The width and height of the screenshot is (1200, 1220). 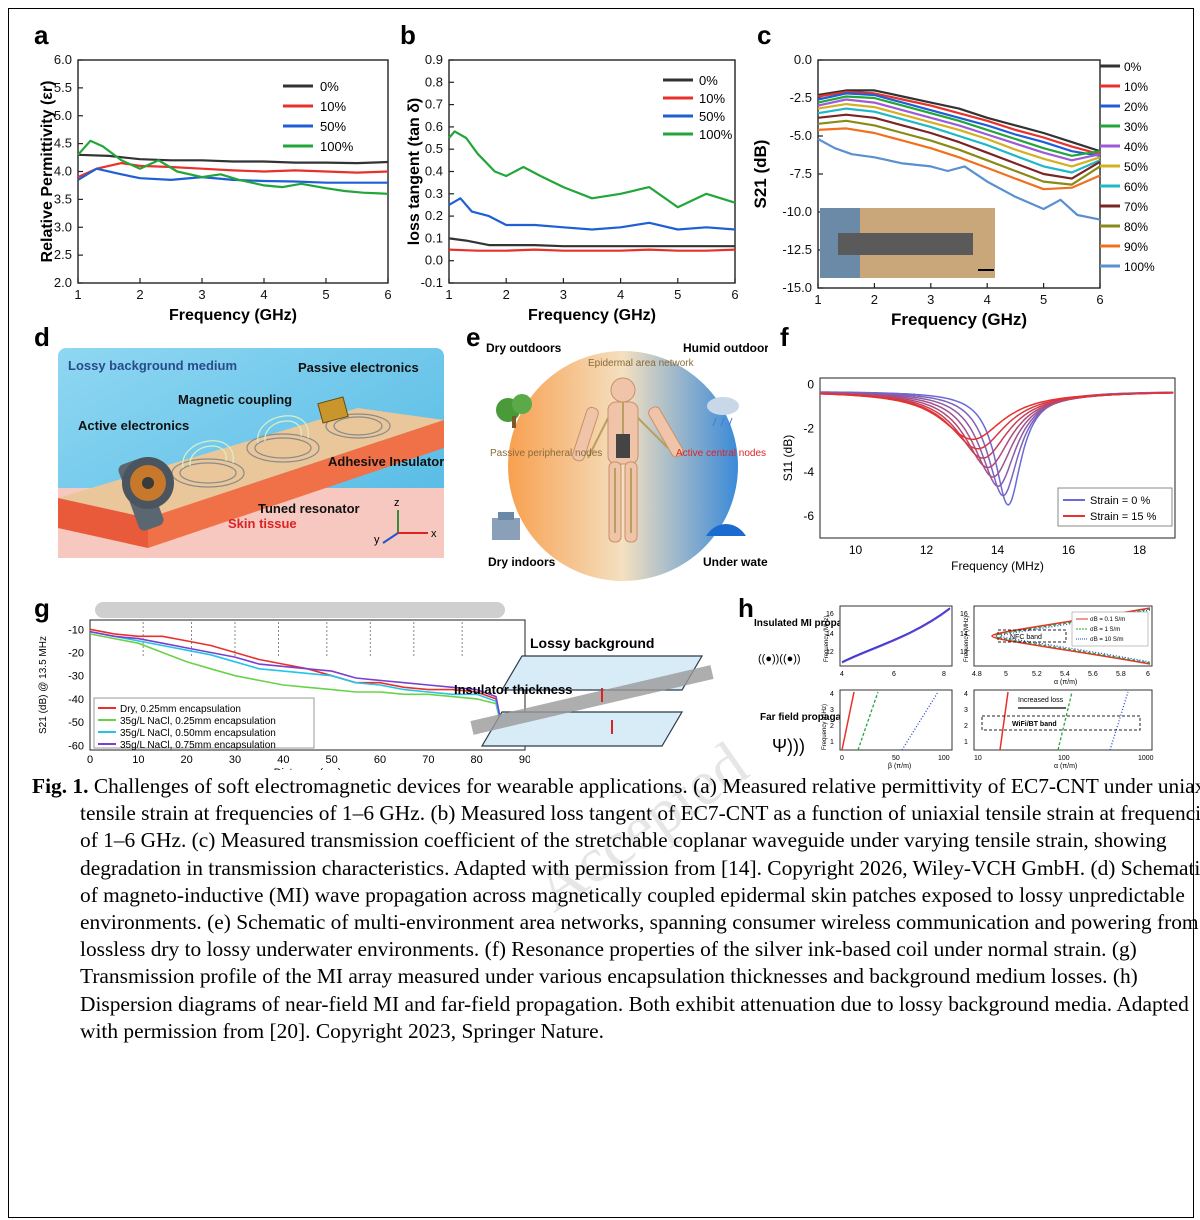 What do you see at coordinates (90, 760) in the screenshot?
I see `x-tick-label: 0` at bounding box center [90, 760].